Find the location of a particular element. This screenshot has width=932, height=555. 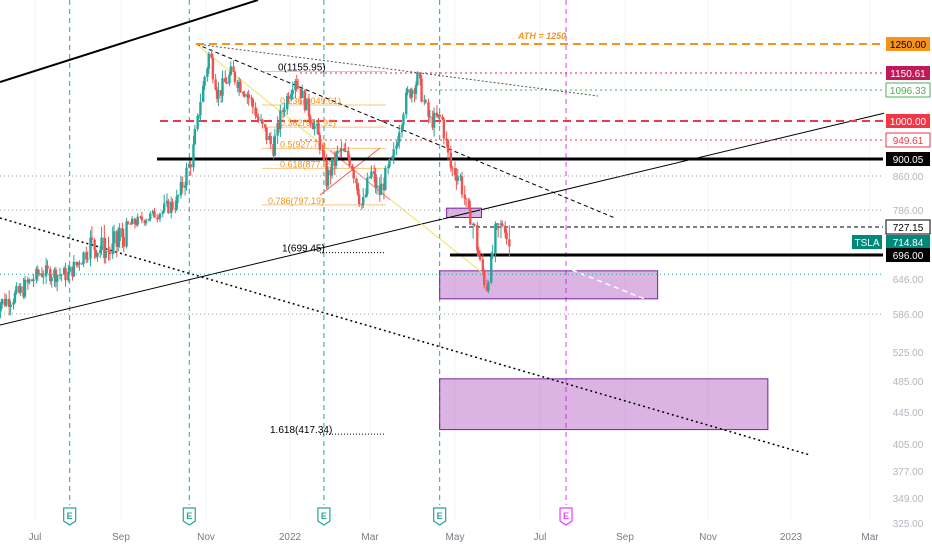

fib-label: 0.618(877.99) is located at coordinates (308, 164).